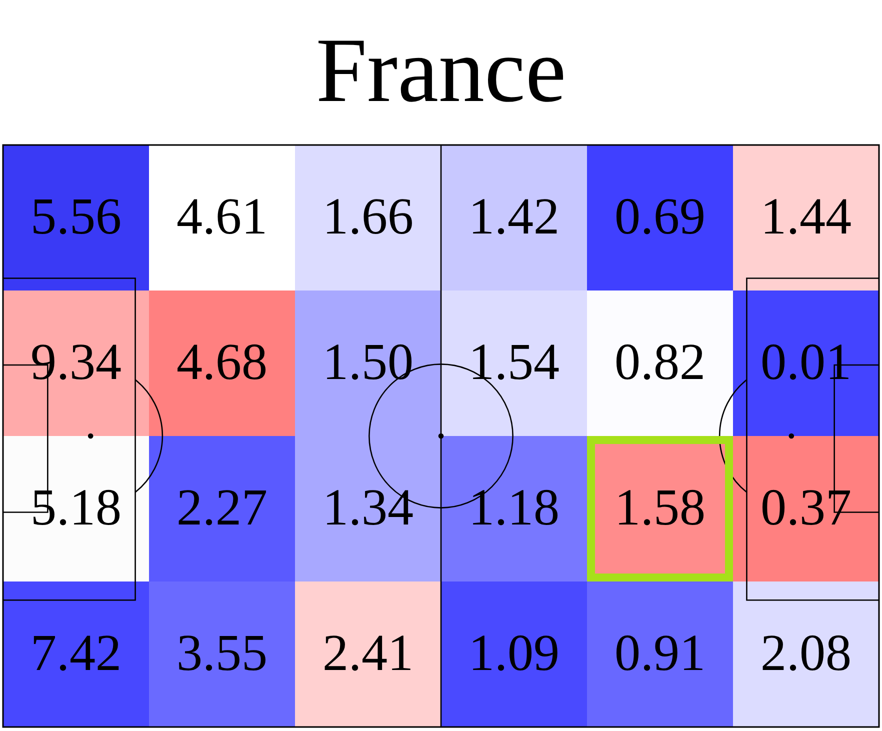 This screenshot has height=731, width=882. I want to click on data-label: 1.34, so click(368, 507).